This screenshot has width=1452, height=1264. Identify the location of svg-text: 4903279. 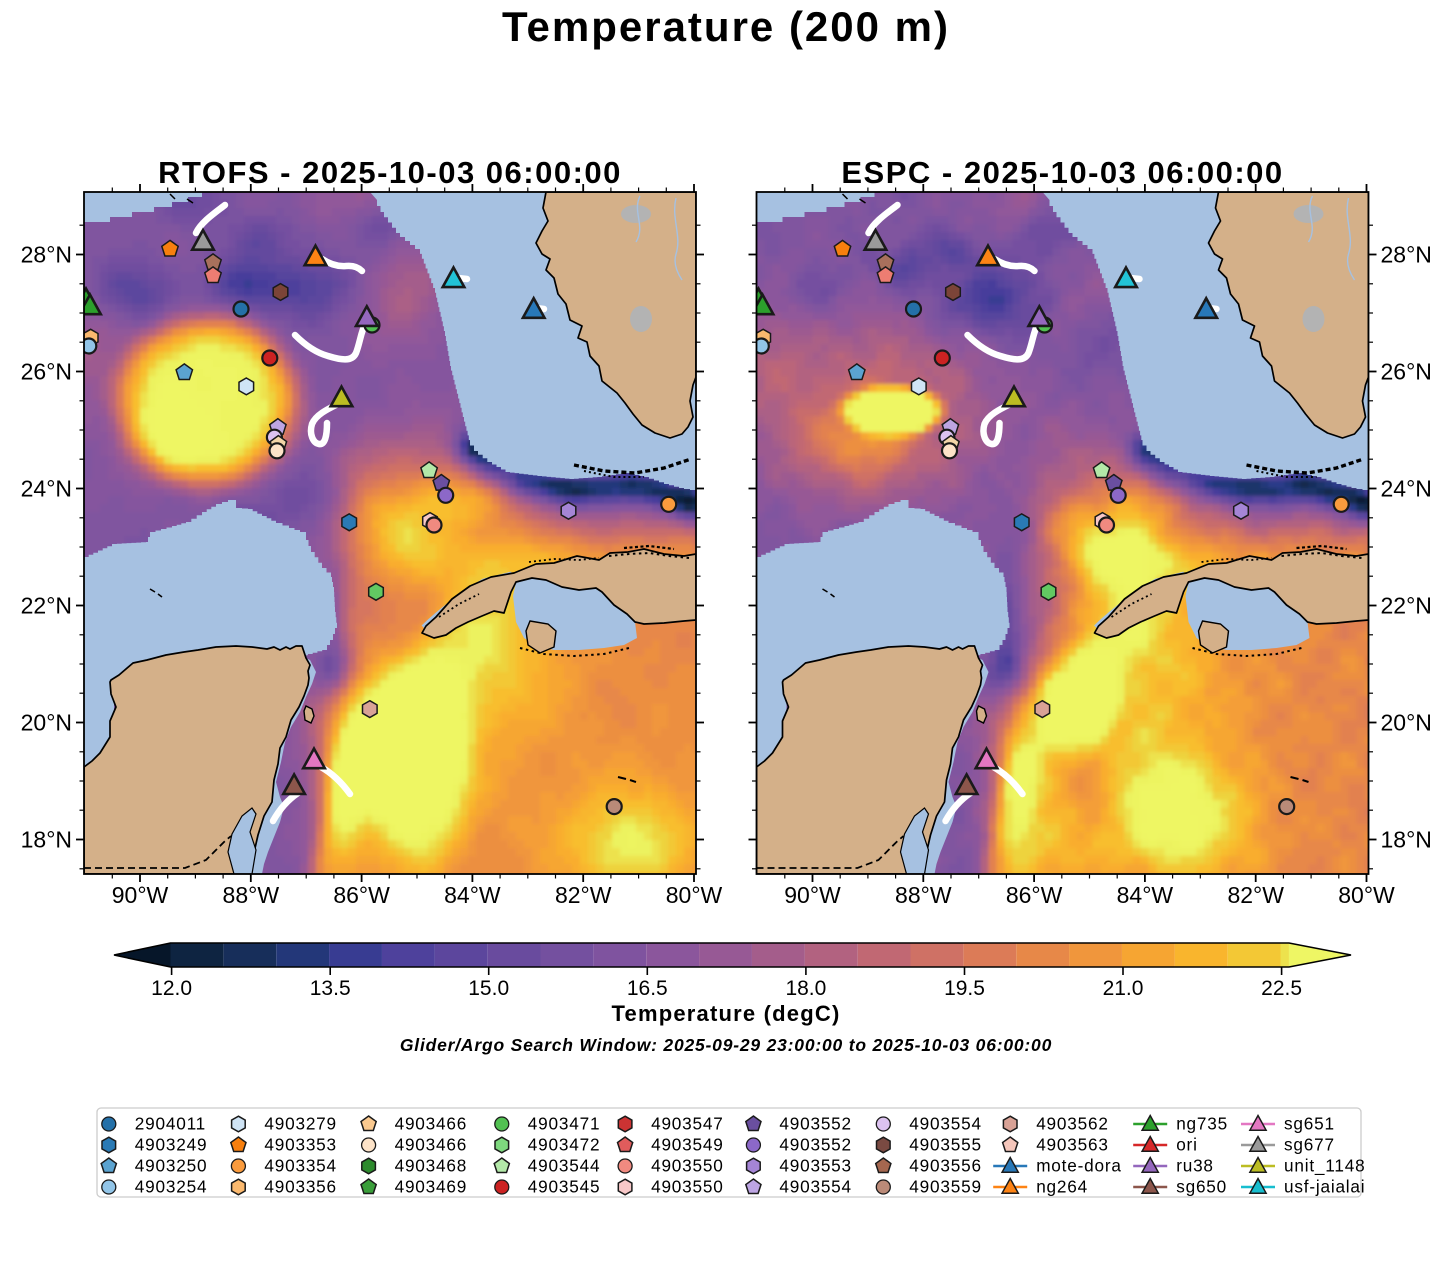
(300, 1124).